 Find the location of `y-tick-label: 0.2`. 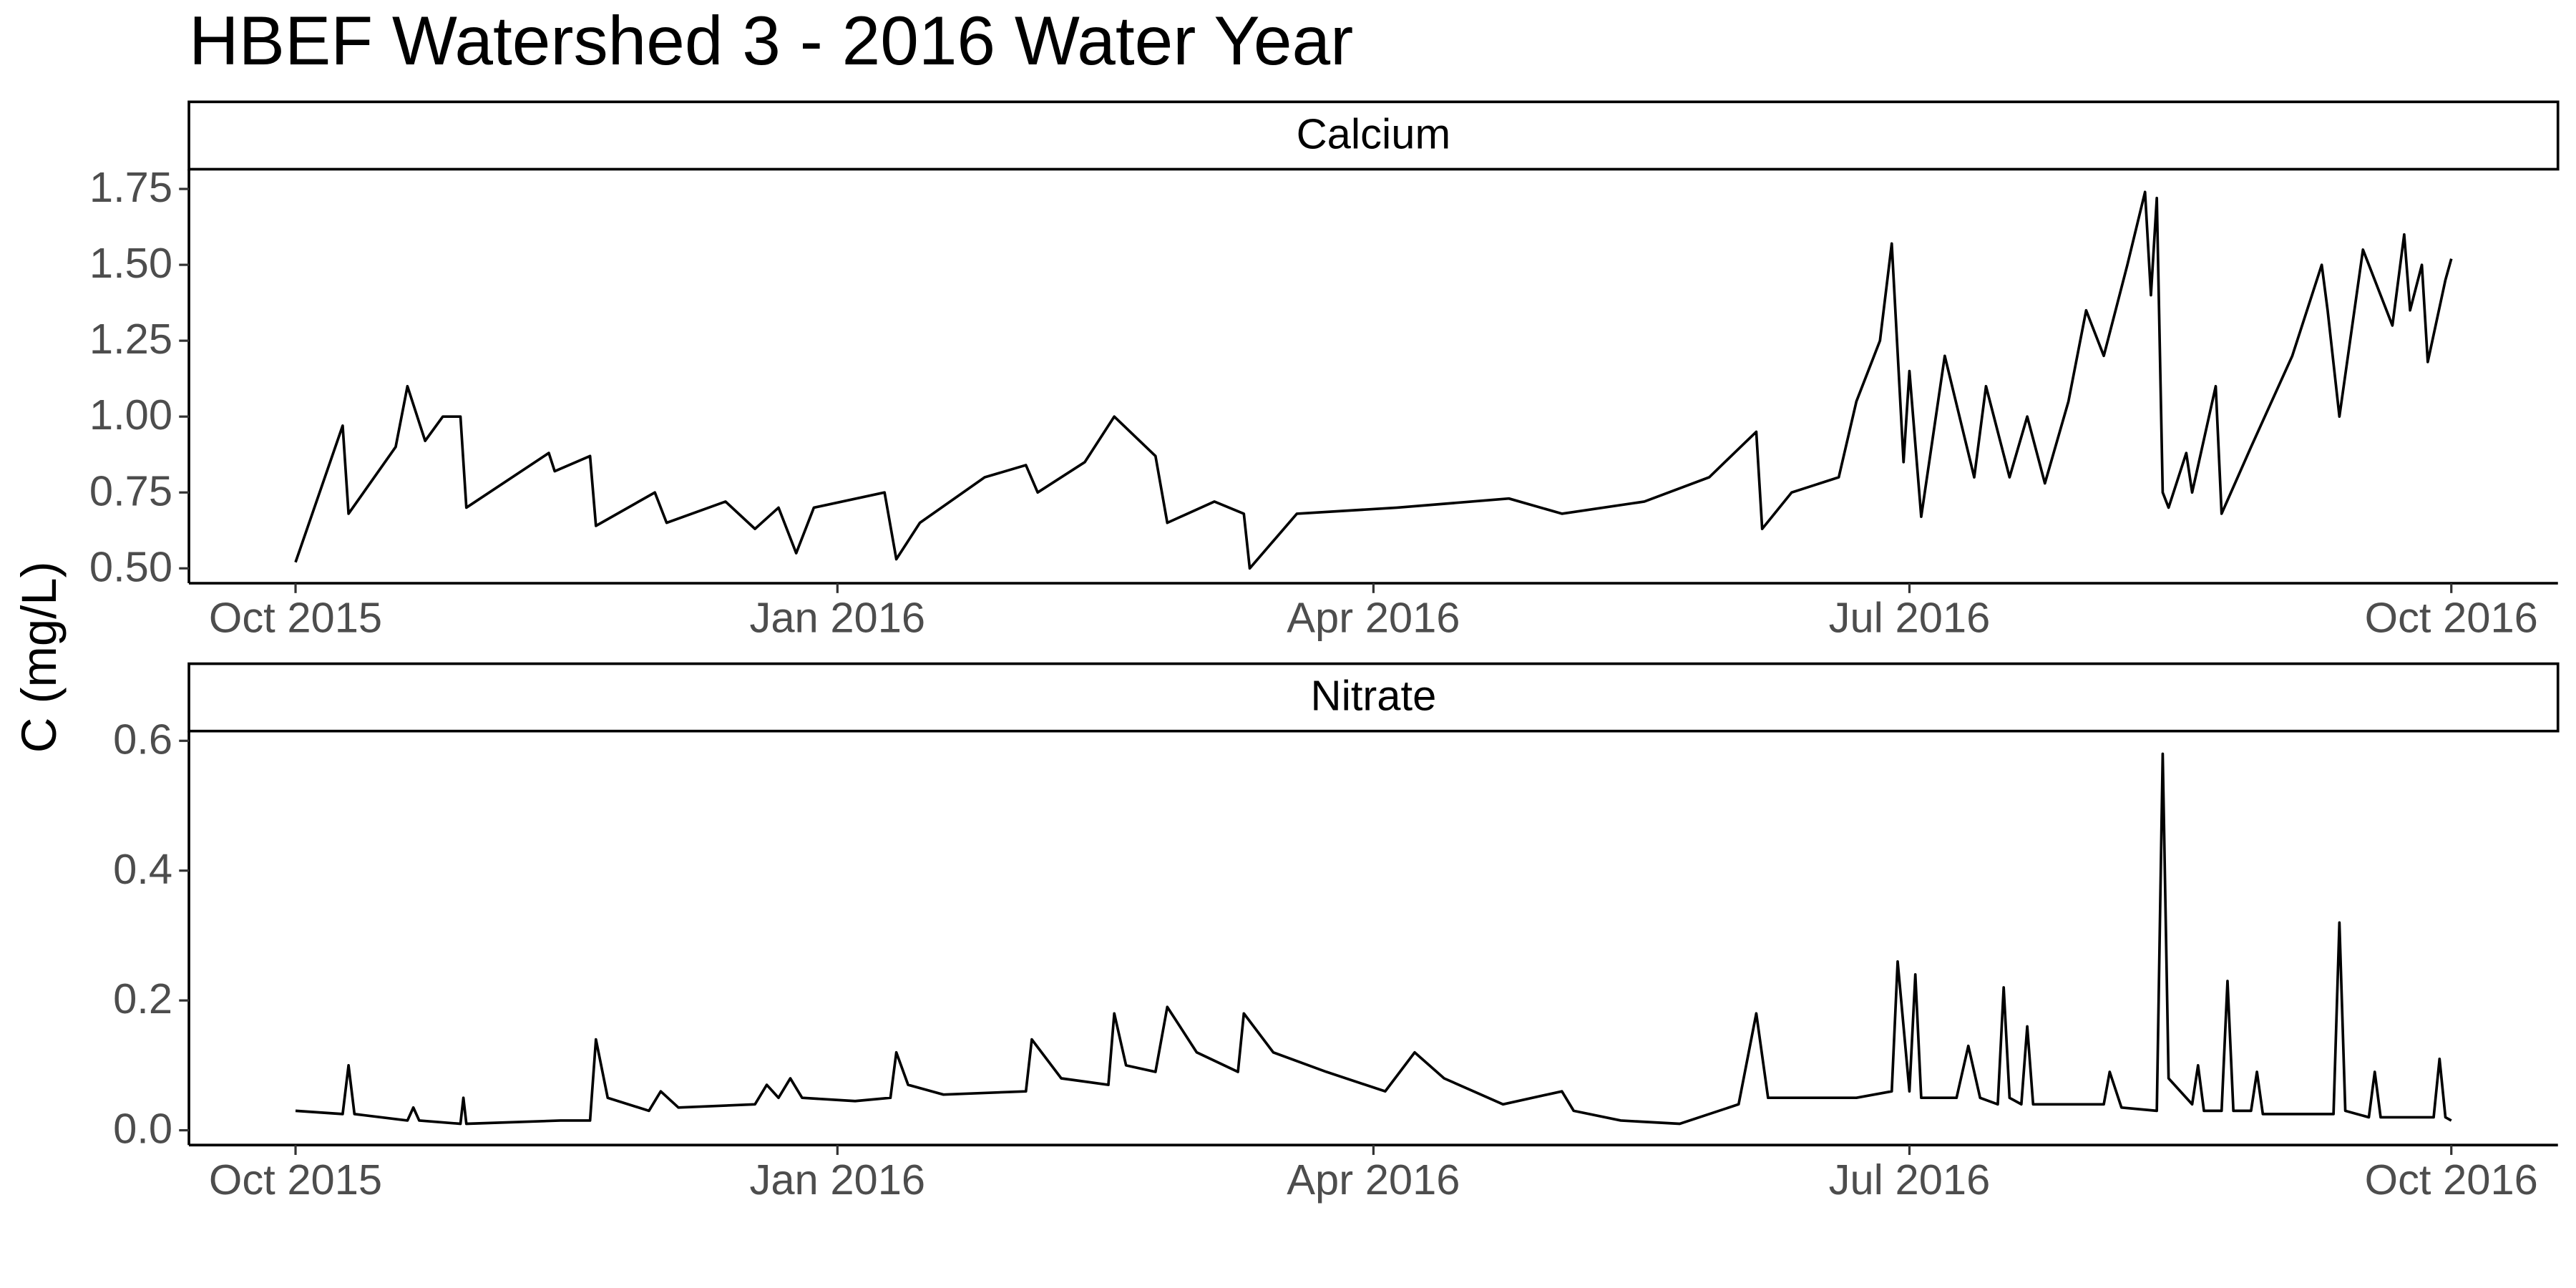

y-tick-label: 0.2 is located at coordinates (142, 999).